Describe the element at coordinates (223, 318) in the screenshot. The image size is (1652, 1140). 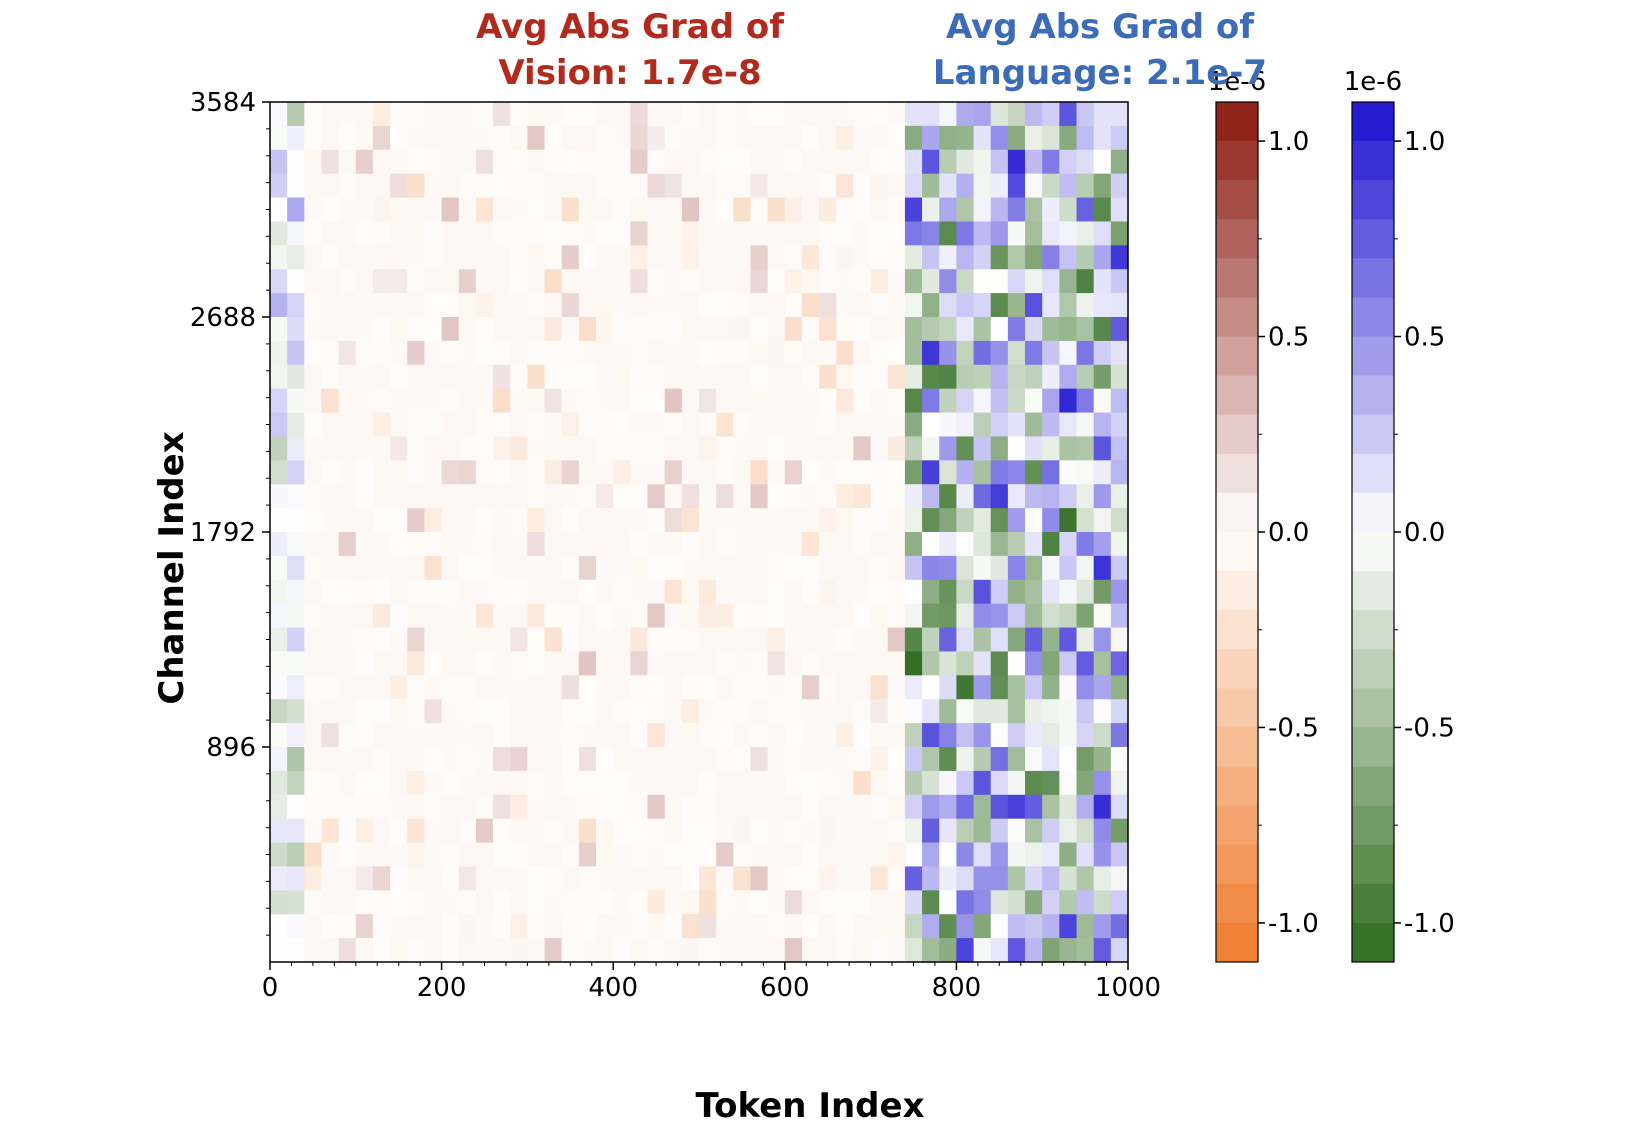
I see `y-tick-label: 2688` at that location.